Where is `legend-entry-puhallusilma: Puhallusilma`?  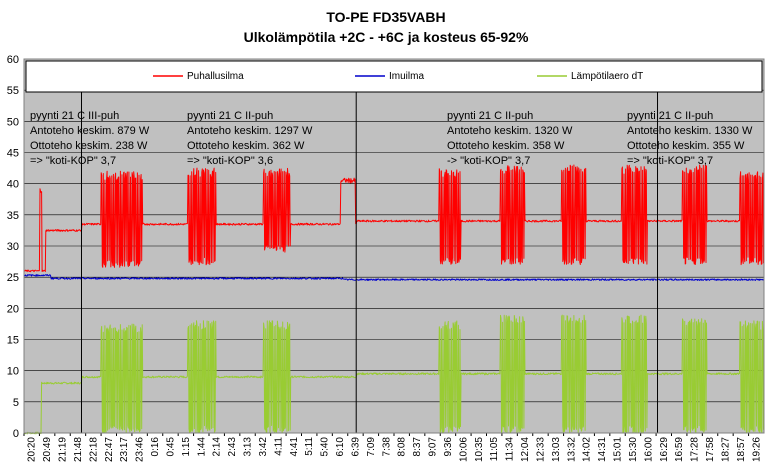
legend-entry-puhallusilma: Puhallusilma is located at coordinates (198, 76).